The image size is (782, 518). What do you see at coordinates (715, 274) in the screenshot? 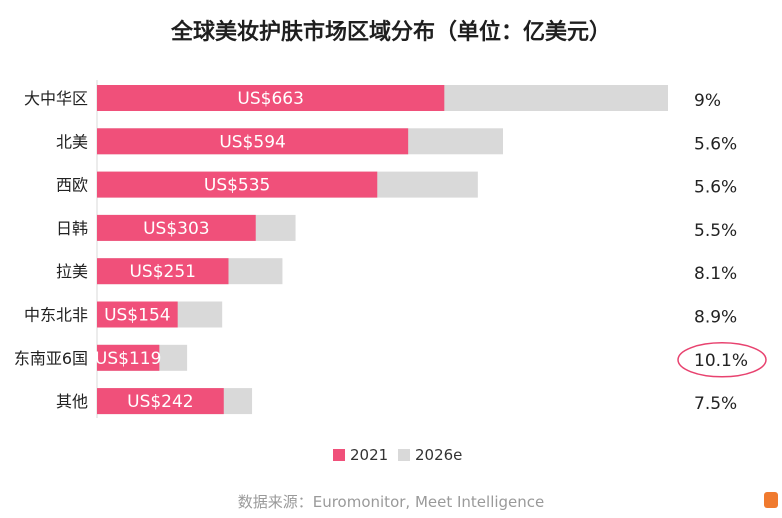
I see `growth-label: 8.1%` at bounding box center [715, 274].